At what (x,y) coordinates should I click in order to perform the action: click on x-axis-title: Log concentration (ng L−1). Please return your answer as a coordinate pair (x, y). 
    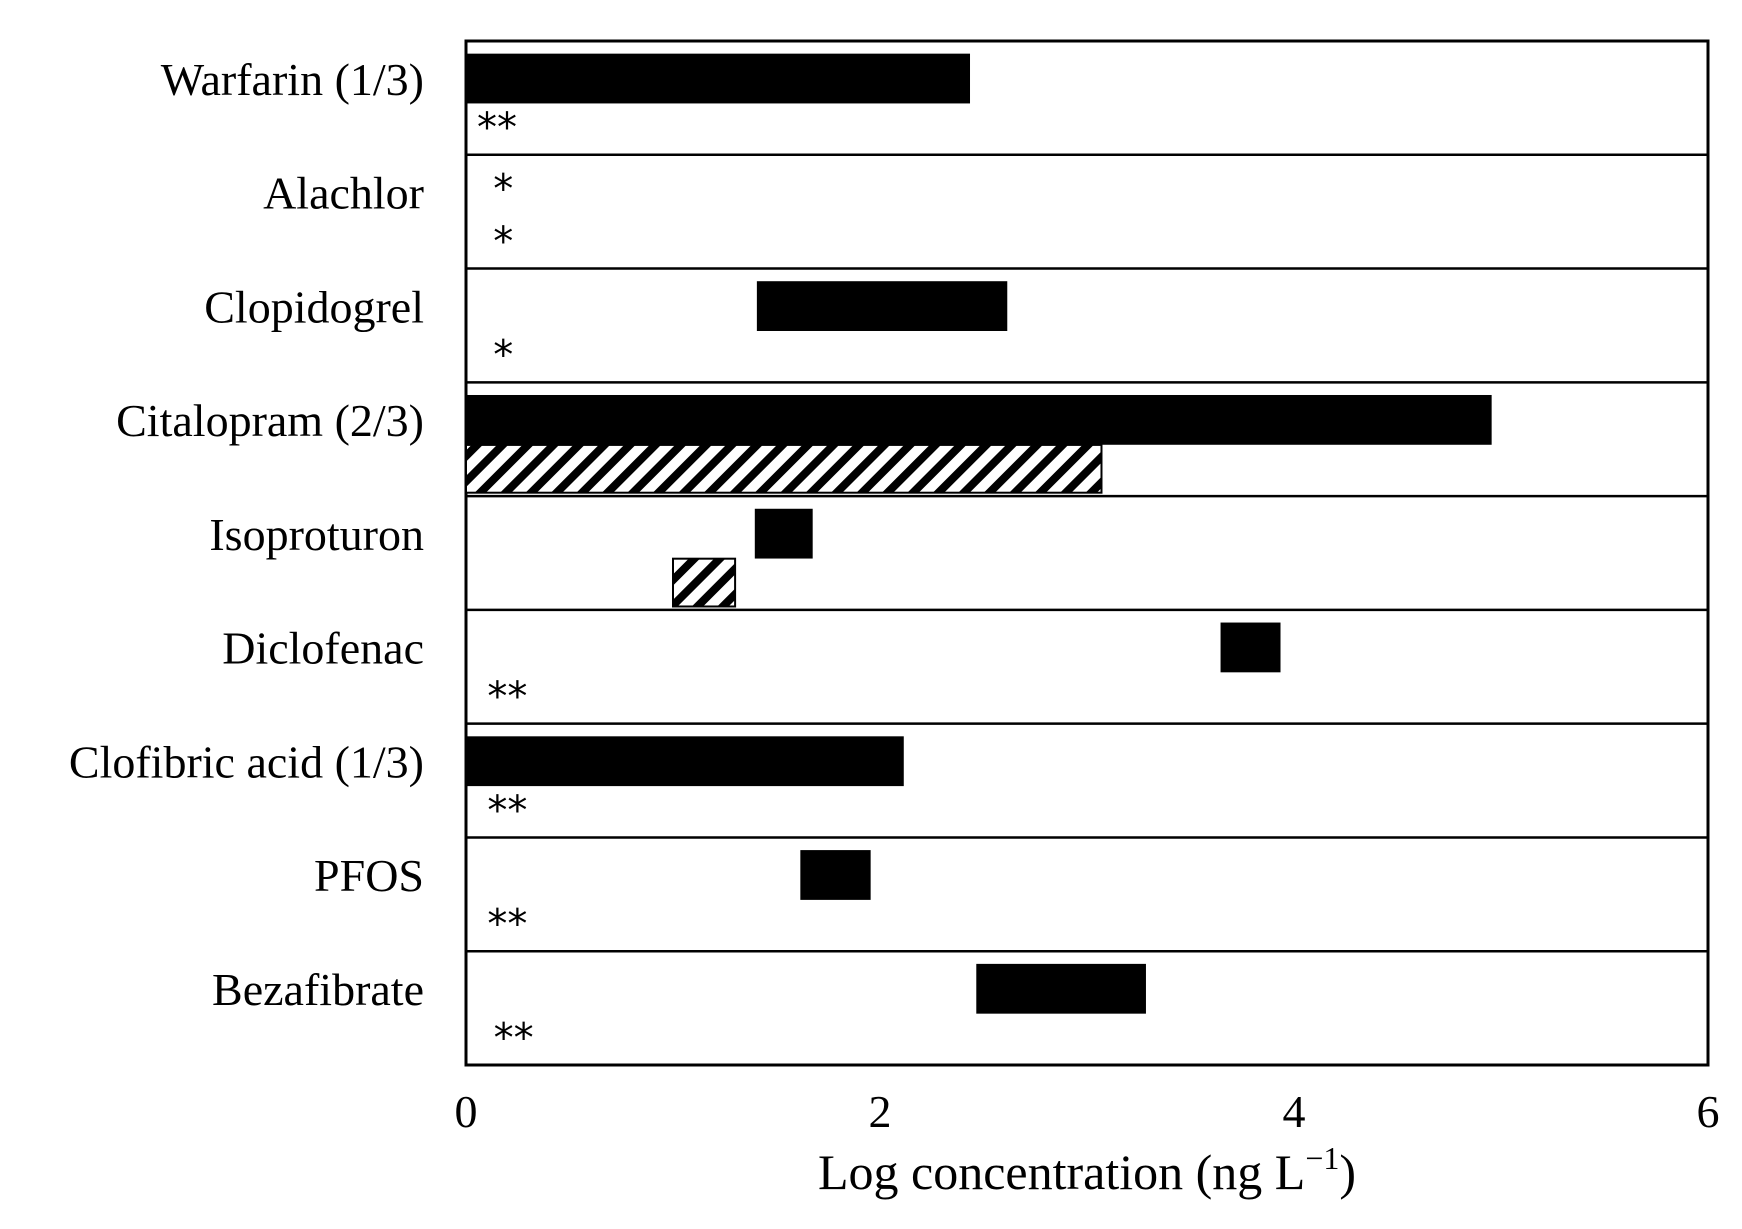
    Looking at the image, I should click on (1087, 1170).